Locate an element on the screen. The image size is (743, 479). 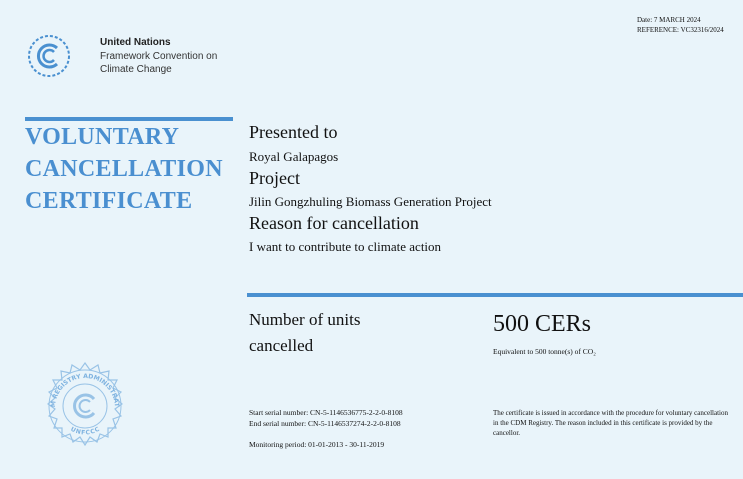
units-equivalent: Equivalent to 500 tonne(s) of CO₂ is located at coordinates (544, 351).